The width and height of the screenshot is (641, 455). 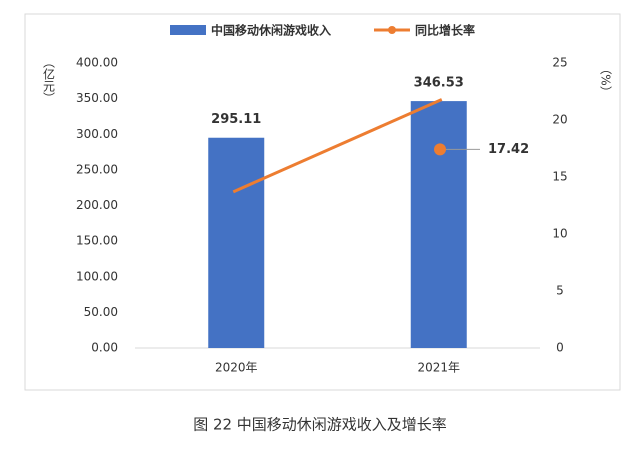 I want to click on y2-tick-label: 25, so click(x=559, y=63).